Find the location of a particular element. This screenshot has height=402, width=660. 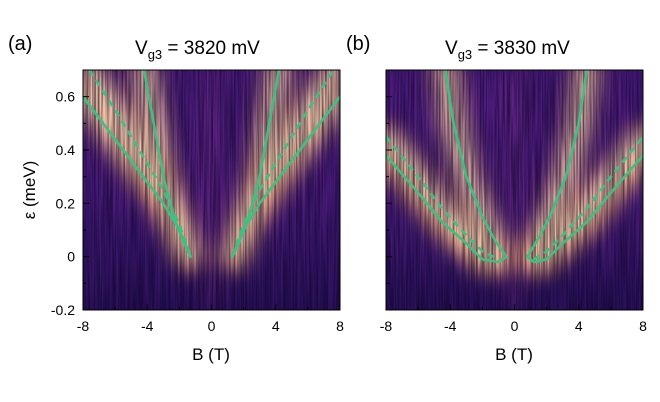

panel-b-letter: (b) is located at coordinates (358, 44).